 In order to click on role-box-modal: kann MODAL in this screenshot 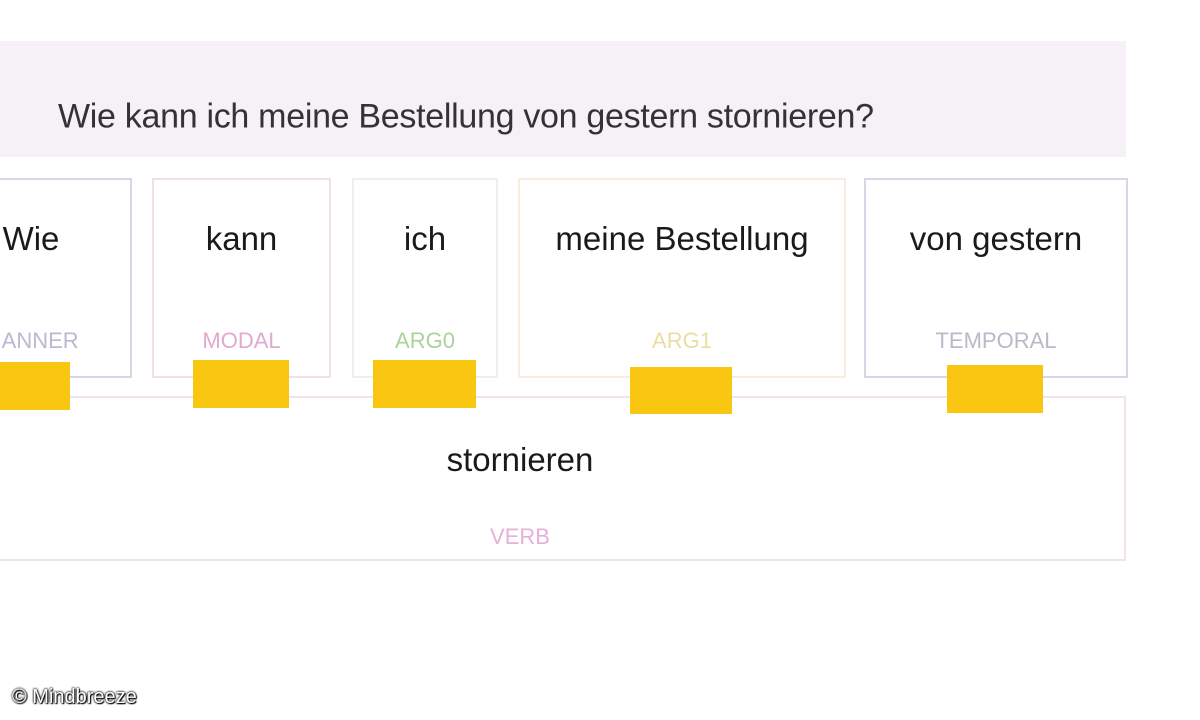, I will do `click(241, 278)`.